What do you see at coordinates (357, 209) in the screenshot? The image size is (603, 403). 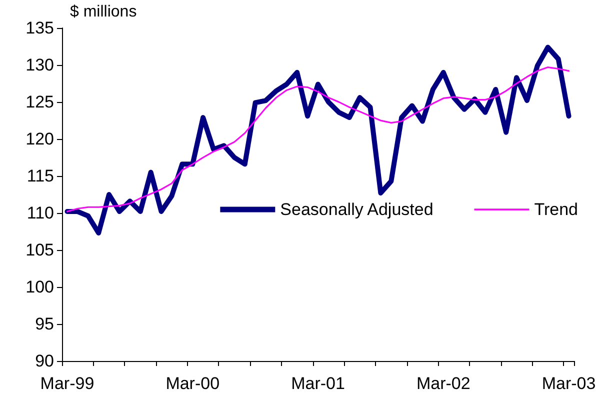 I see `legend-label: Seasonally Adjusted` at bounding box center [357, 209].